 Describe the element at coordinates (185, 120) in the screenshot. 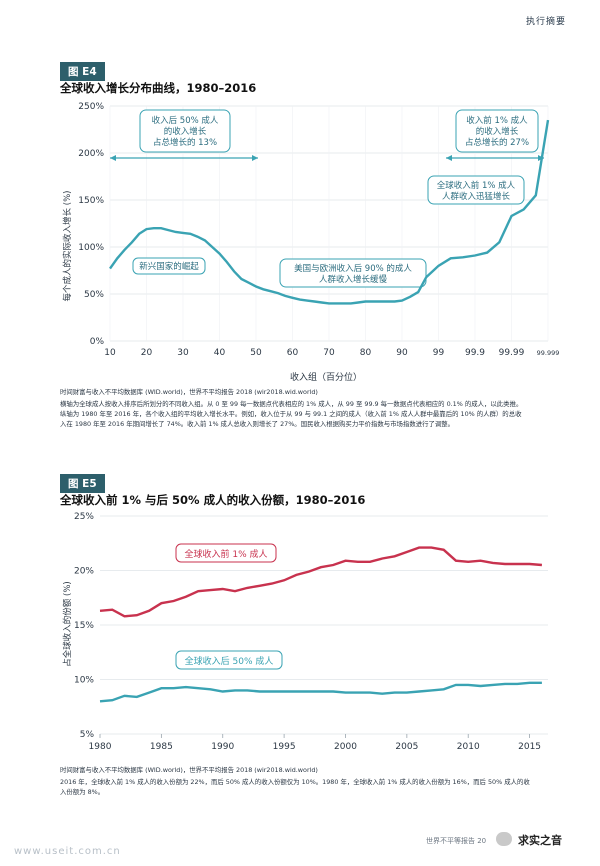

I see `annotation-line: 收入后 50% 成人` at that location.